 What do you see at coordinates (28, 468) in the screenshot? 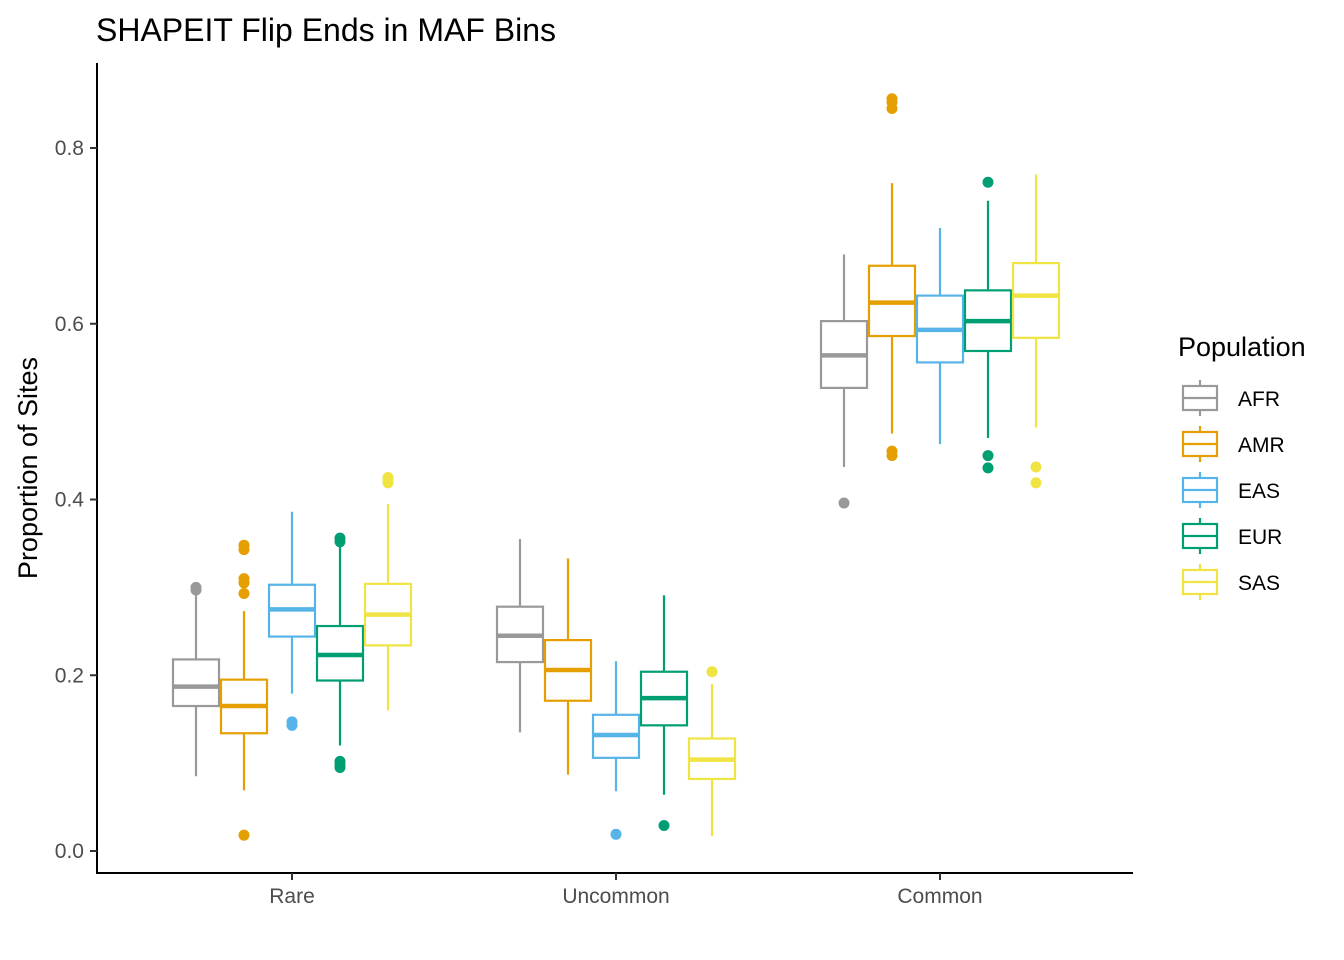
I see `y-axis-title: Proportion of Sites` at bounding box center [28, 468].